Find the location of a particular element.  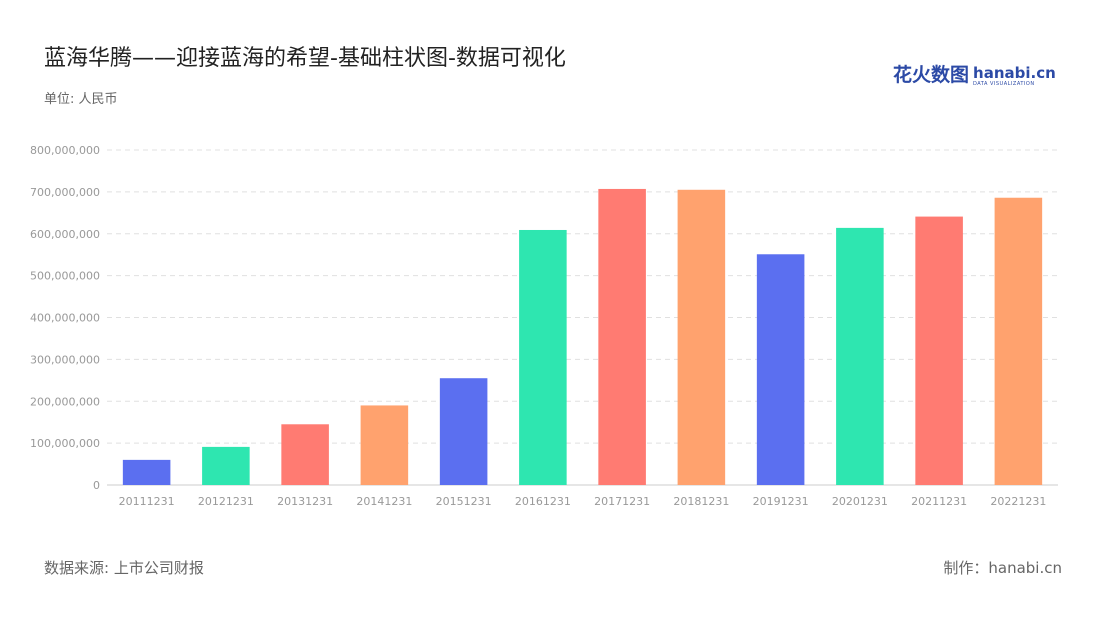

logo-text-cn: 花火数图 is located at coordinates (931, 75).